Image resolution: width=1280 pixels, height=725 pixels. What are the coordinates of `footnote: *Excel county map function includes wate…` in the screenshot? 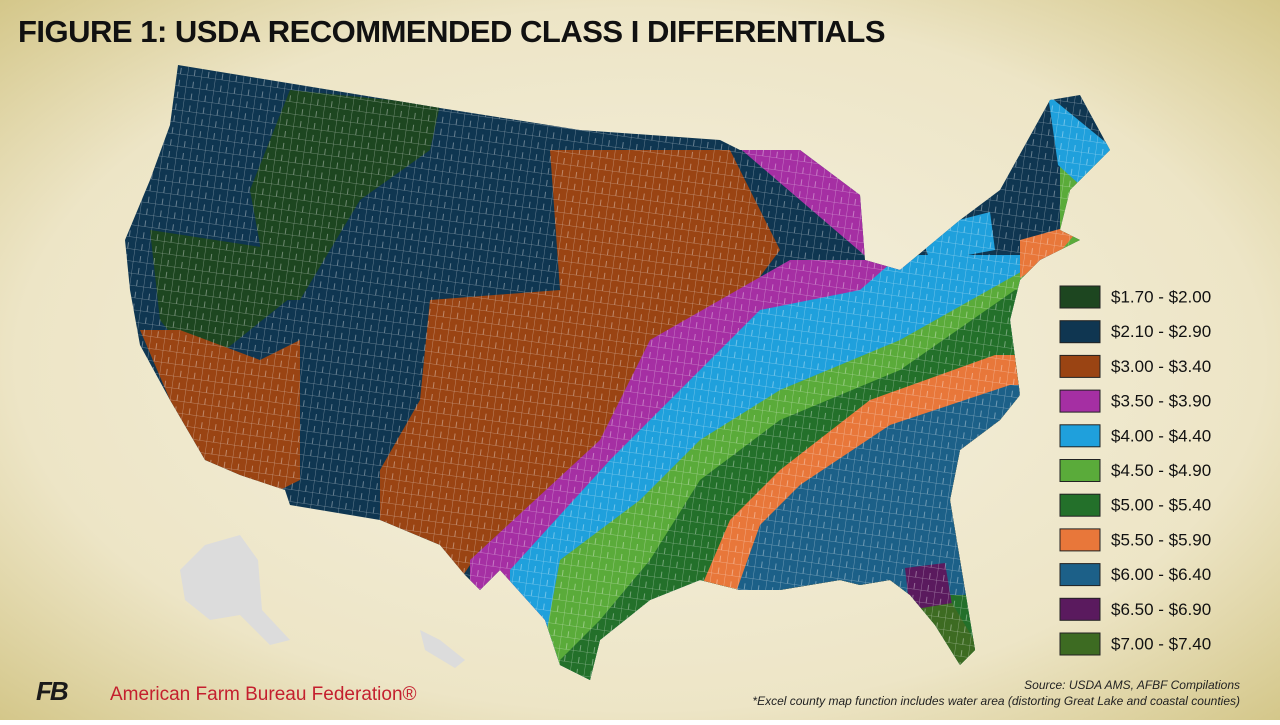 It's located at (996, 701).